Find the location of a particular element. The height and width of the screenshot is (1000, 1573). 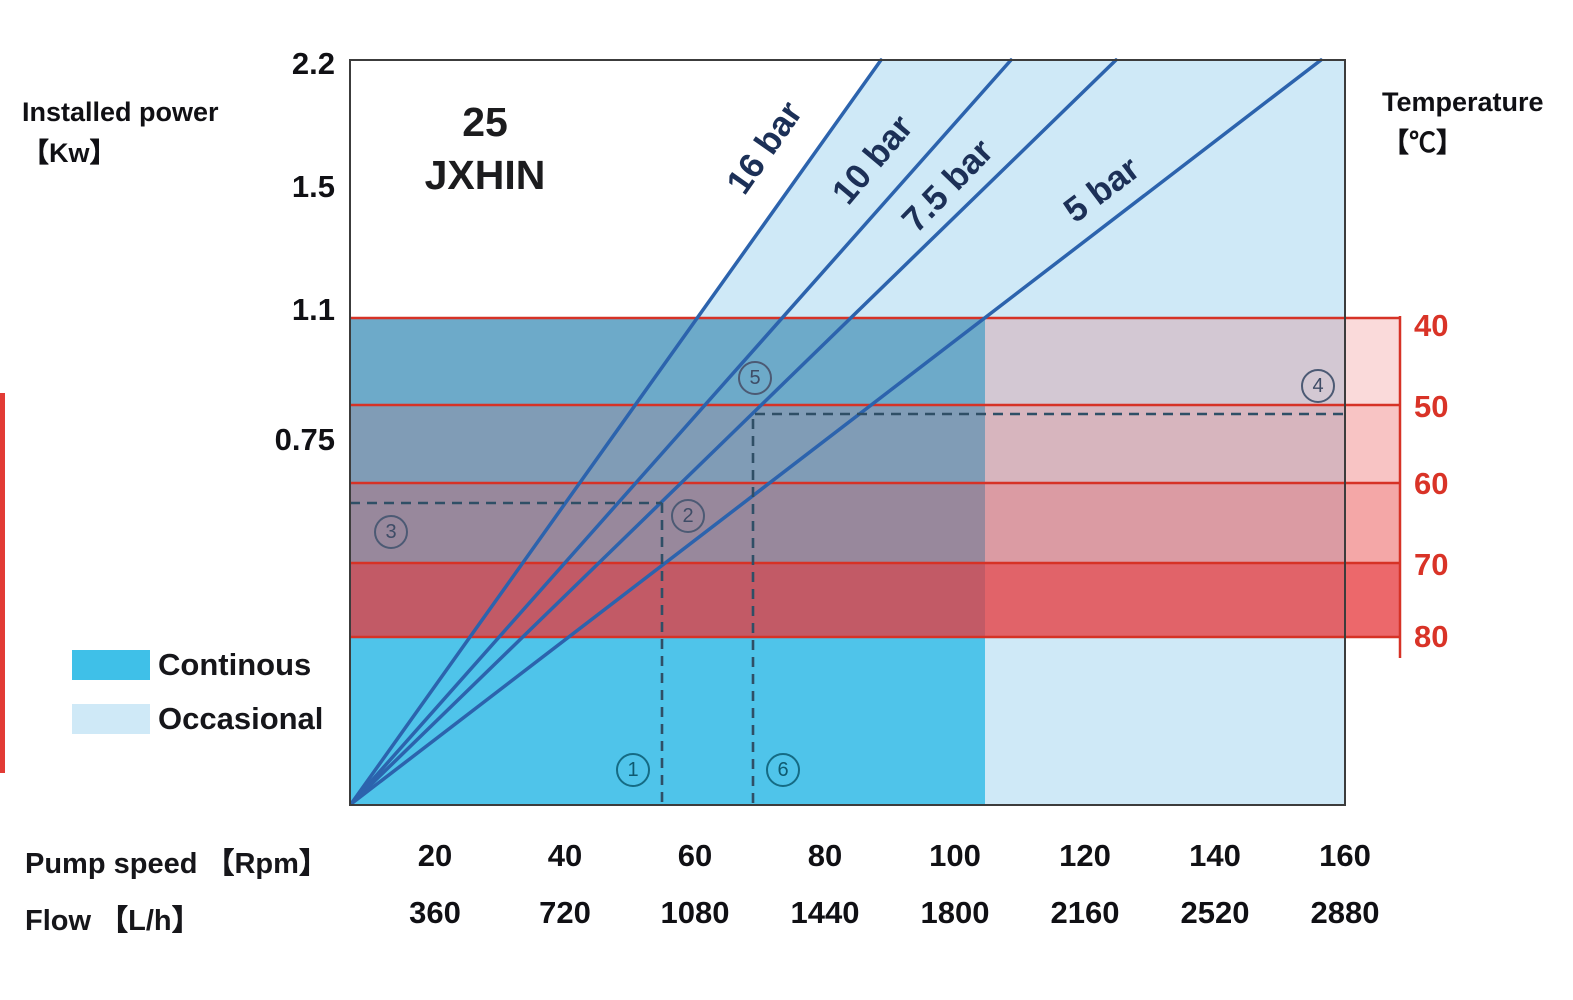

temp-tick-80: 80 is located at coordinates (1431, 636).